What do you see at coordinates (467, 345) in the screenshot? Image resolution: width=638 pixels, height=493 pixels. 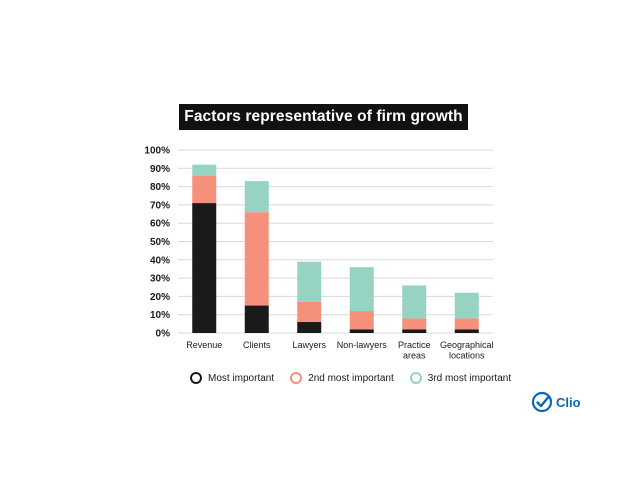 I see `x-category-label: Geographical` at bounding box center [467, 345].